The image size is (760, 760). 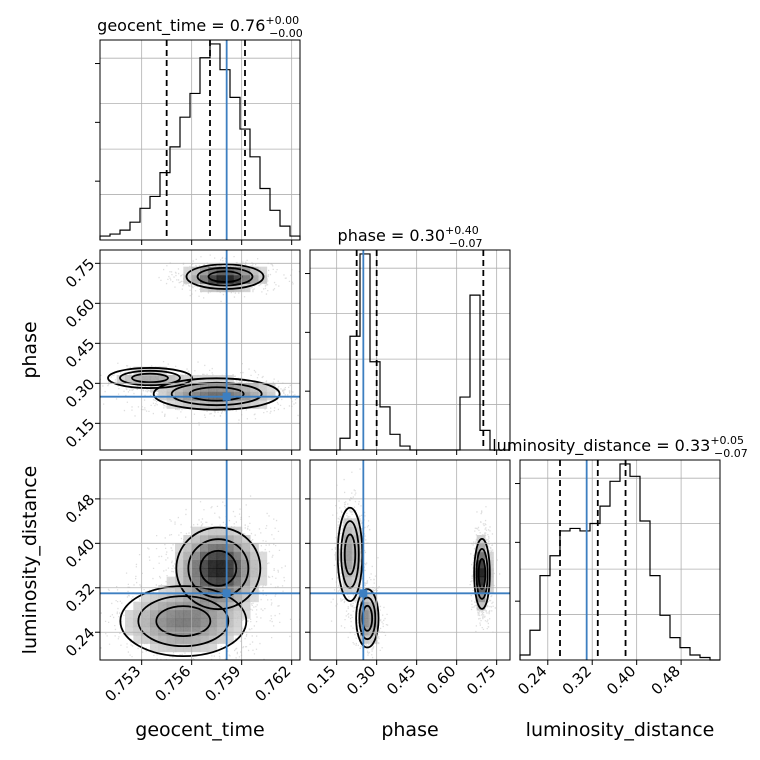 What do you see at coordinates (199, 730) in the screenshot?
I see `x-axis-label-geocent_time: geocent_time` at bounding box center [199, 730].